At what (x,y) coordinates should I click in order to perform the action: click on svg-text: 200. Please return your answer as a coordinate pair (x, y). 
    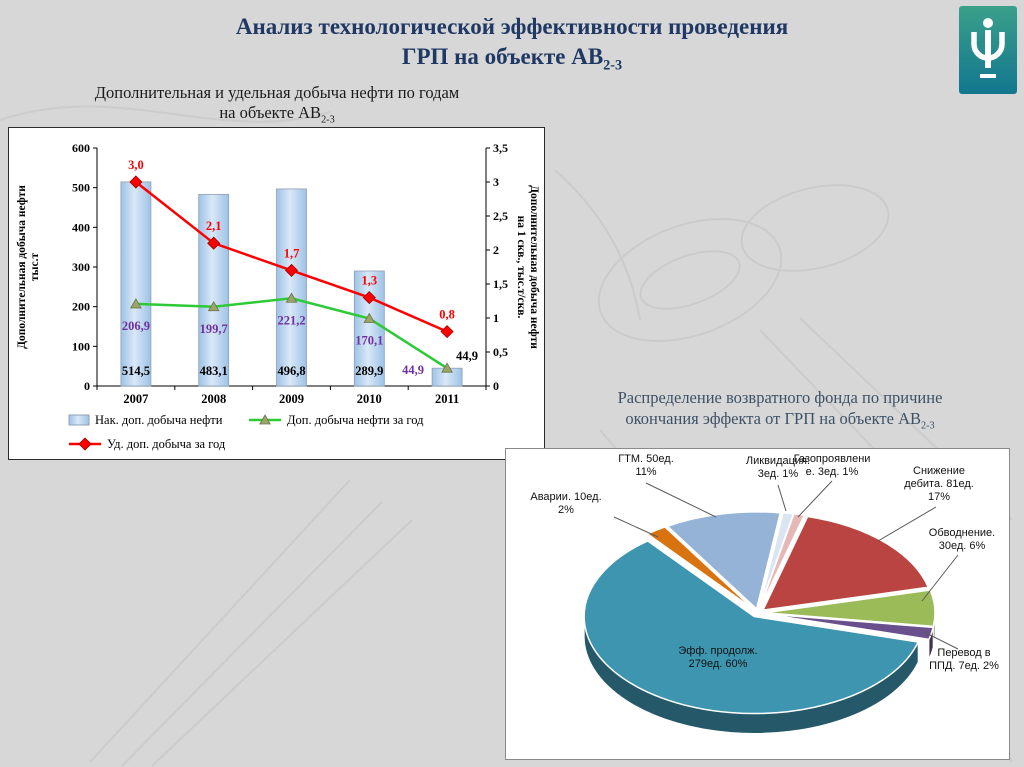
    Looking at the image, I should click on (81, 307).